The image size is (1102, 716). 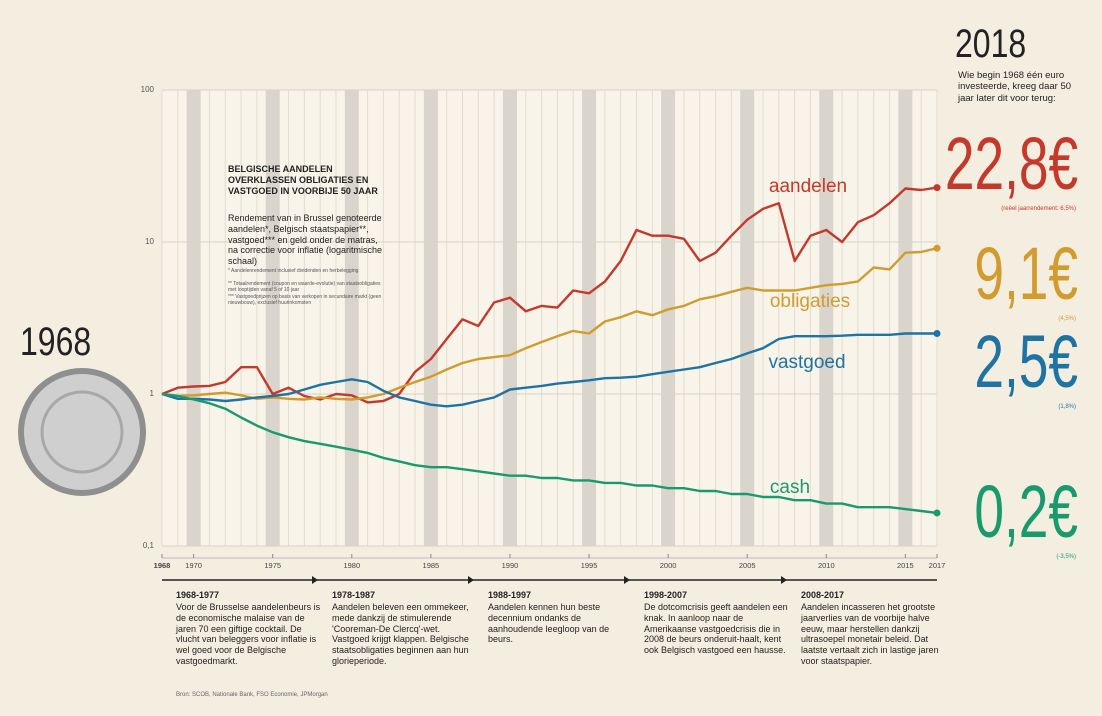 What do you see at coordinates (810, 301) in the screenshot?
I see `series-label: obligaties` at bounding box center [810, 301].